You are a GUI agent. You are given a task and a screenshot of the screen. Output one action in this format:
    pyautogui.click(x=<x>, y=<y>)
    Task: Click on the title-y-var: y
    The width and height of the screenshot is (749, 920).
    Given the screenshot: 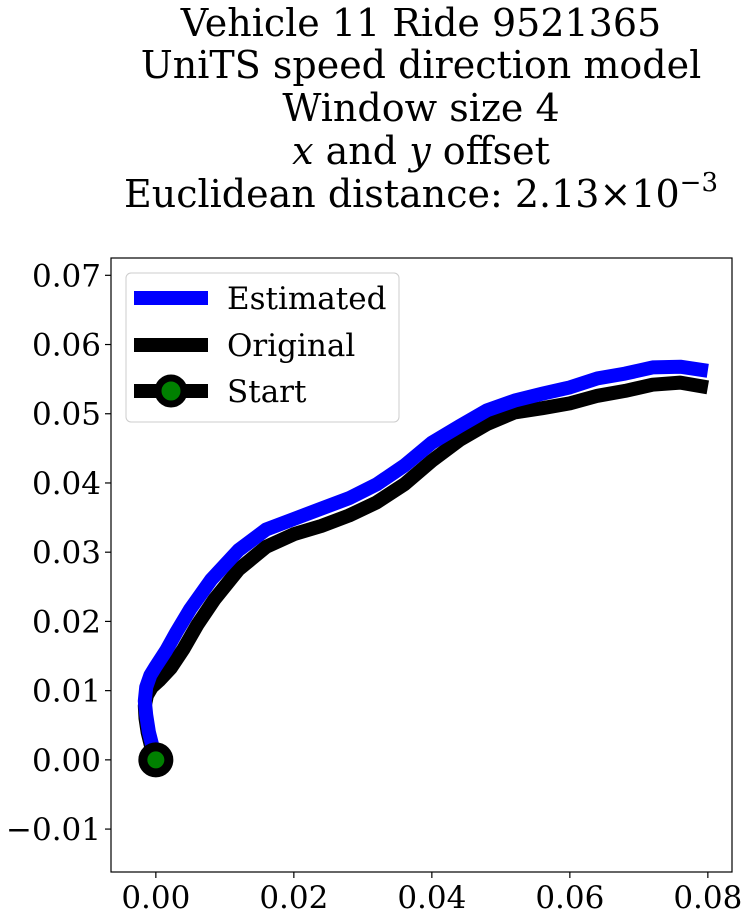 What is the action you would take?
    pyautogui.click(x=419, y=151)
    